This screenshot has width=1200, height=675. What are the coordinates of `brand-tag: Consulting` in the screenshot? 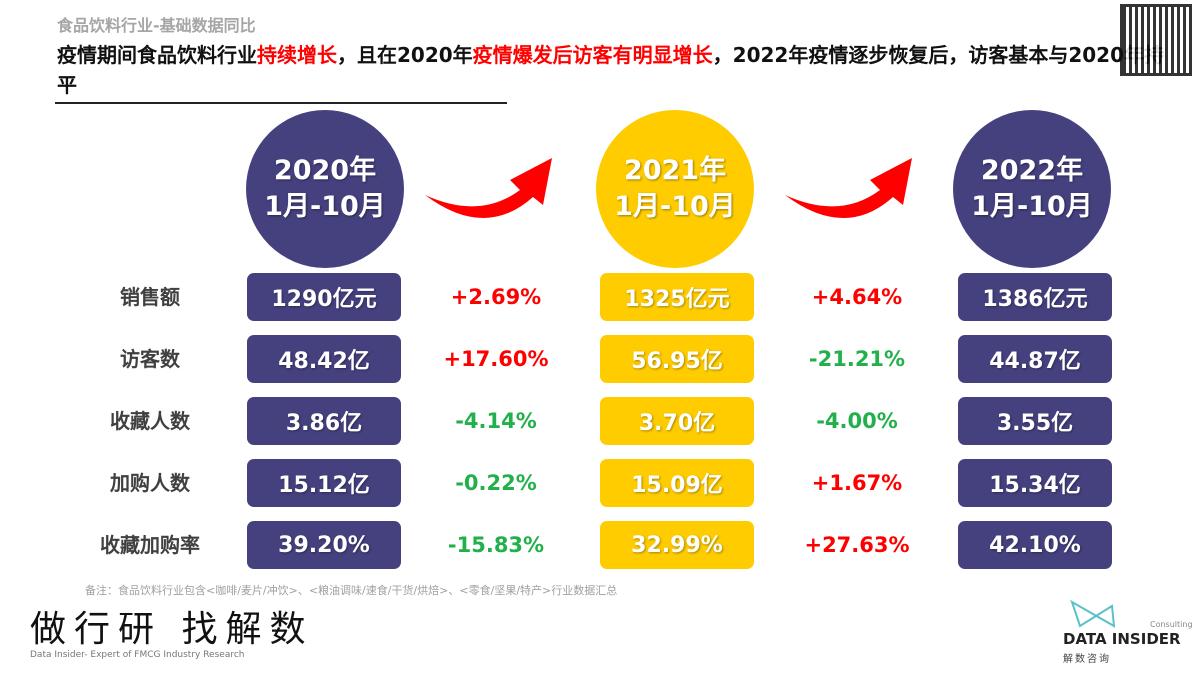 It's located at (1171, 624).